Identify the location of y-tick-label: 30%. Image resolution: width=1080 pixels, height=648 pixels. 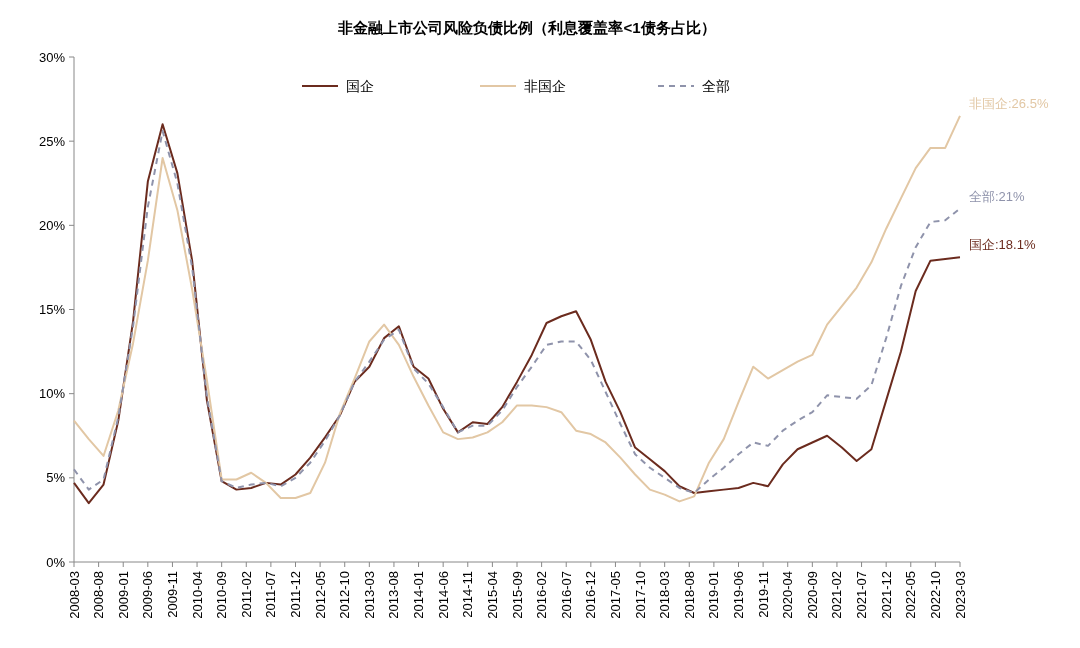
(52, 57).